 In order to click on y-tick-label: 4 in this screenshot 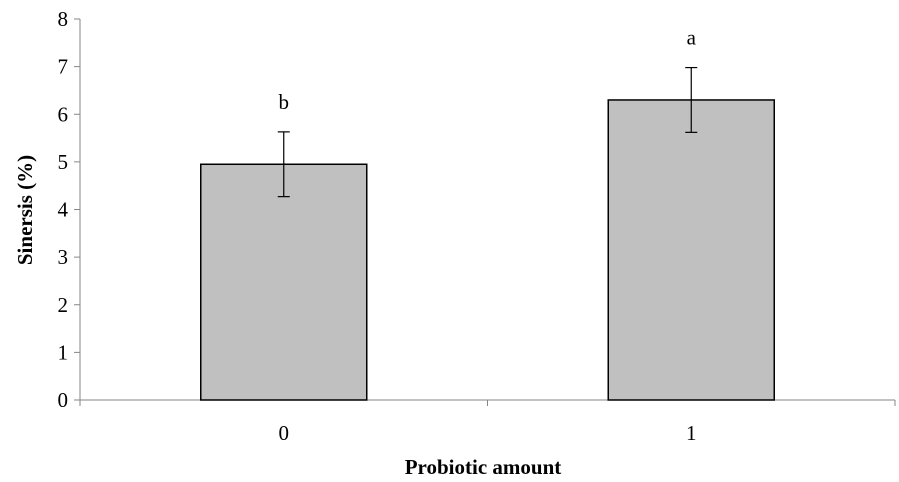, I will do `click(63, 210)`.